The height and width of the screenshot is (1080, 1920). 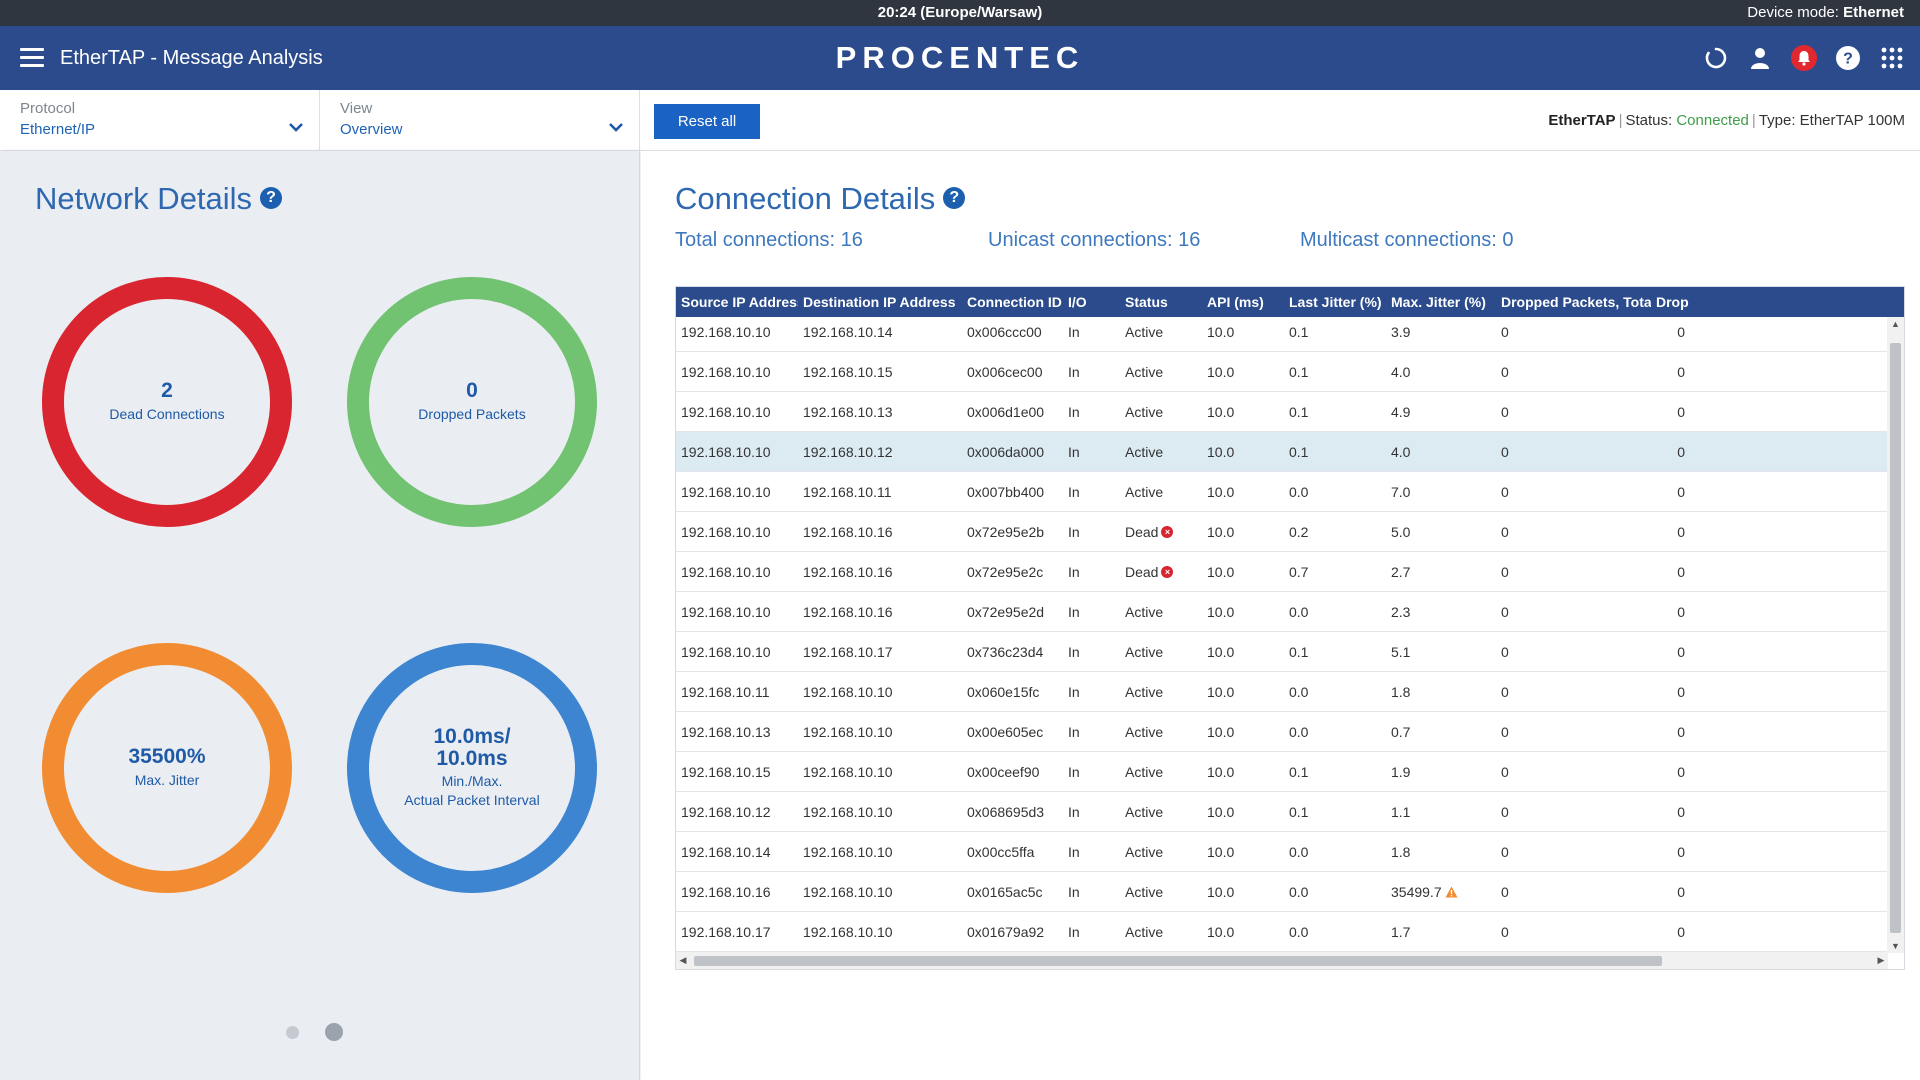 I want to click on view-select: View Overview, so click(x=480, y=120).